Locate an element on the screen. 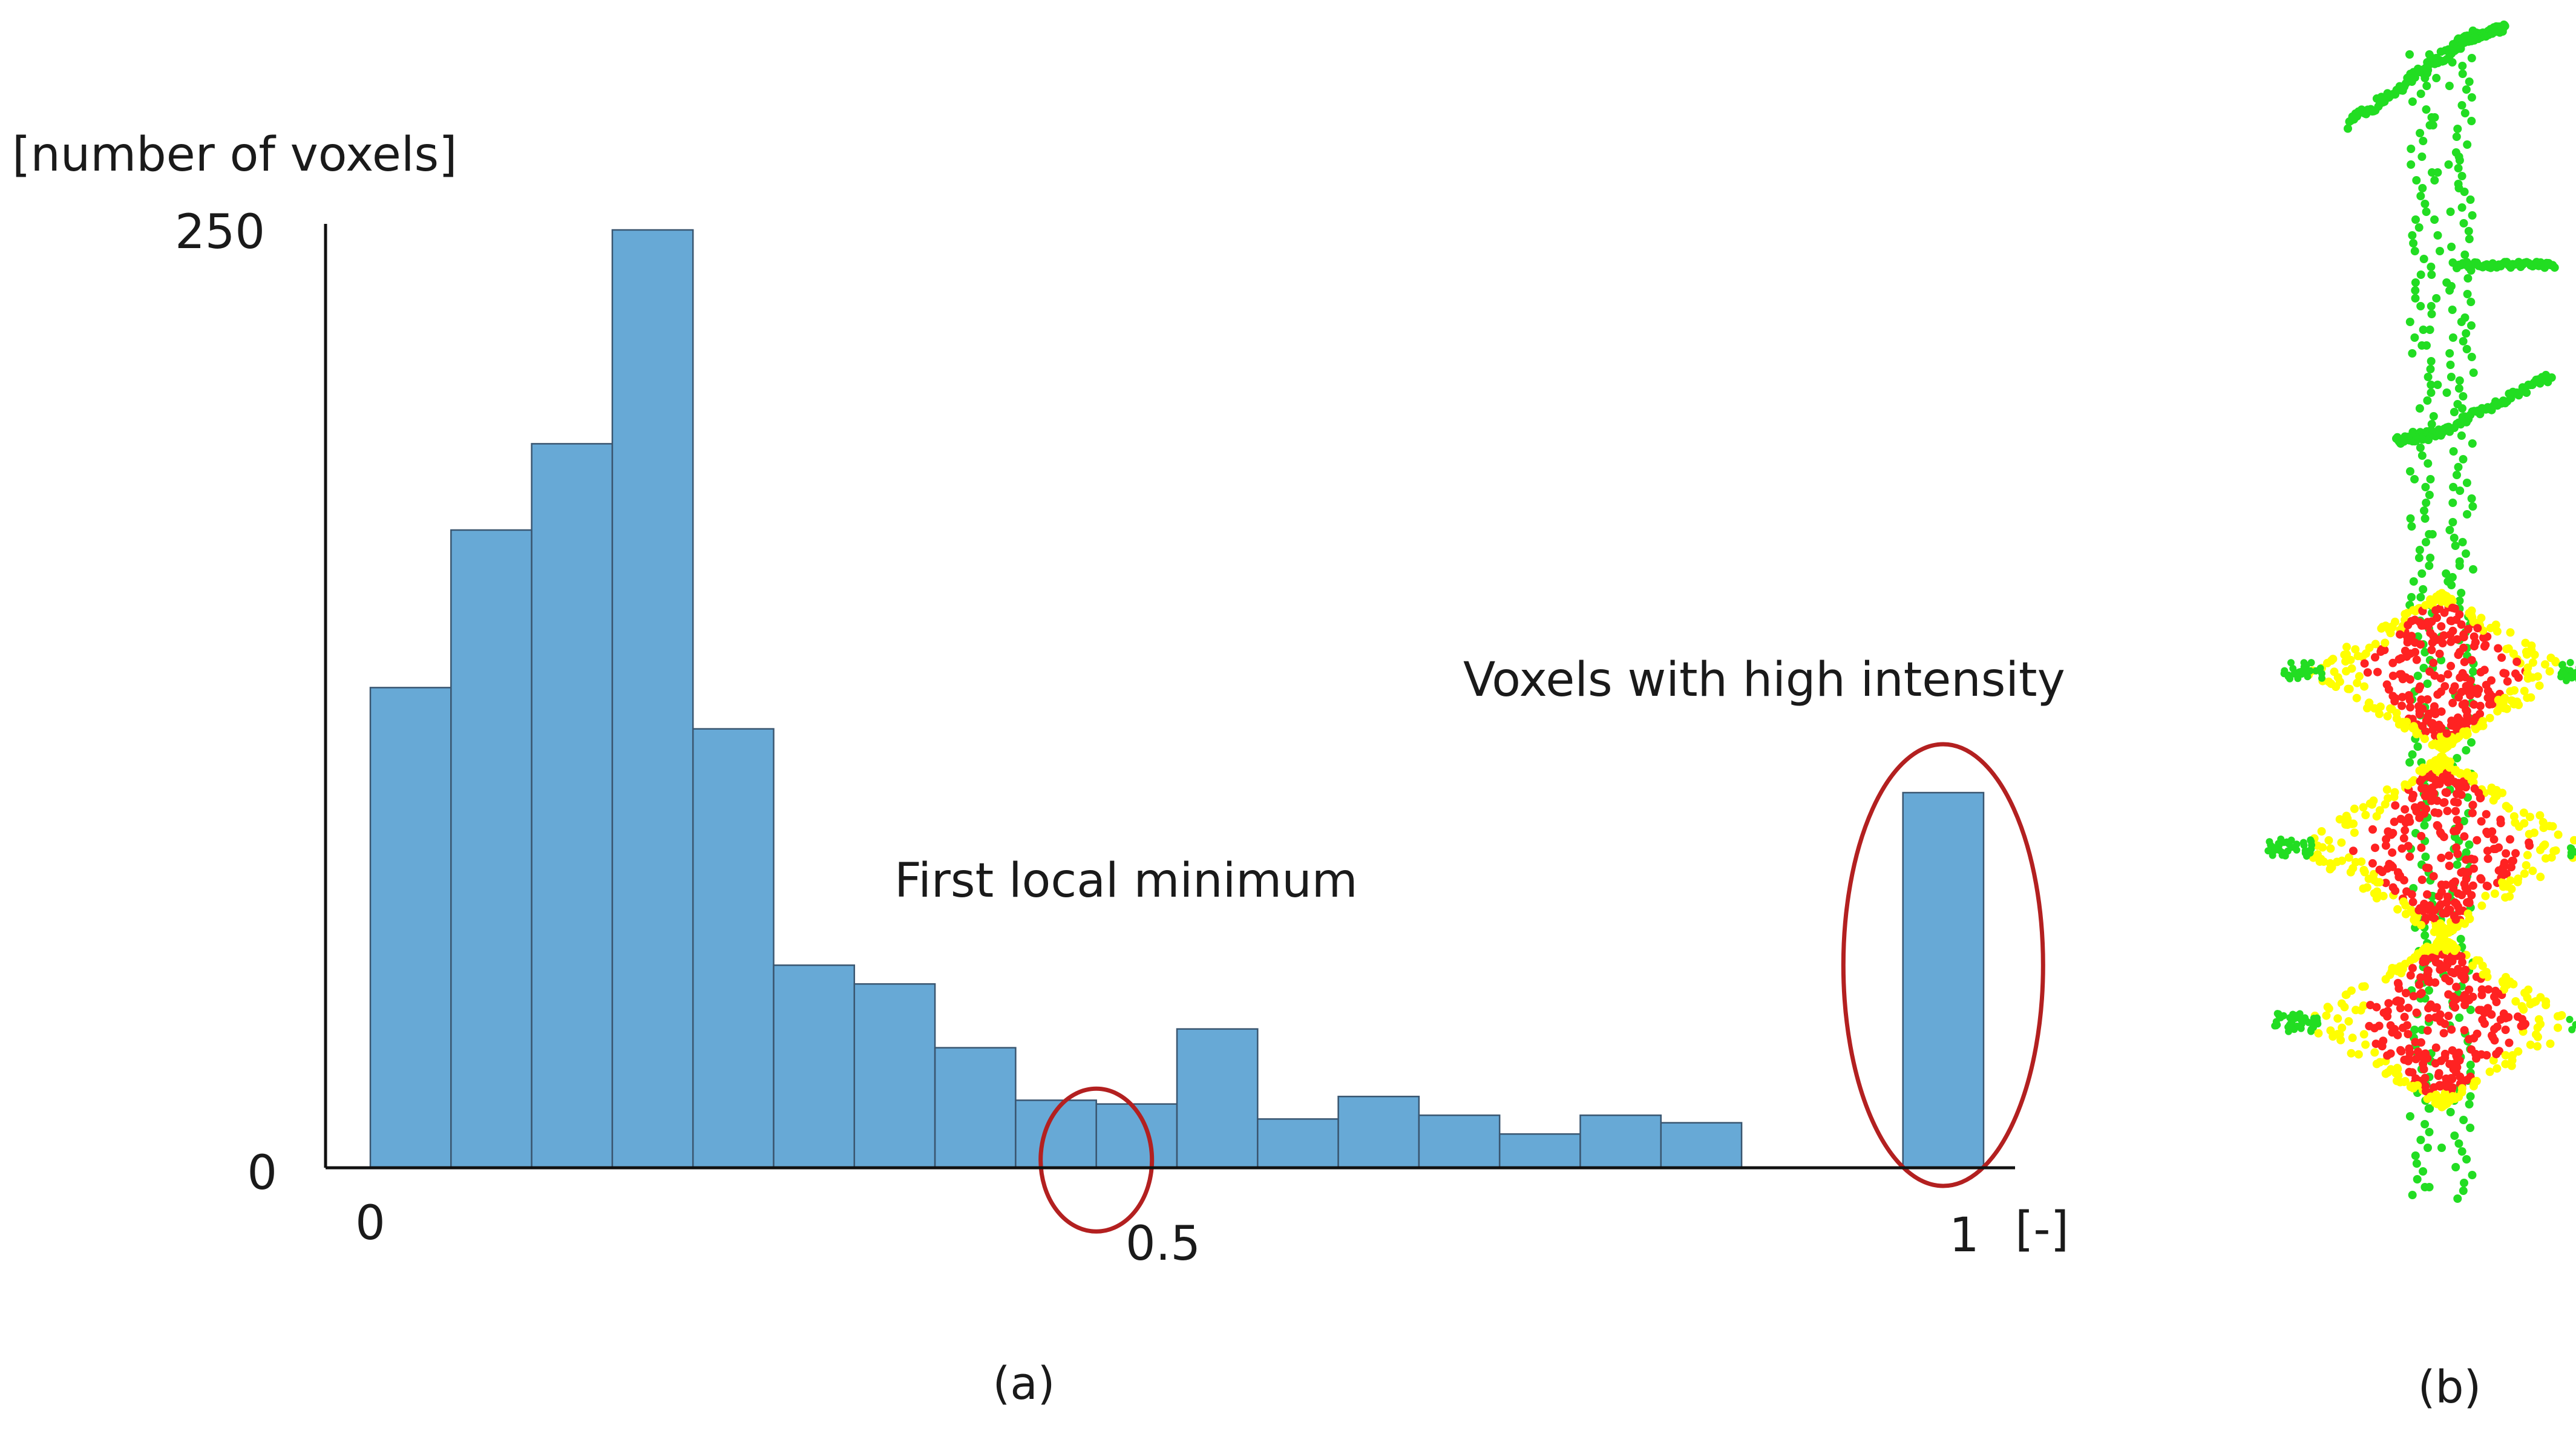  x-tick-label-0: 0 is located at coordinates (370, 1223).